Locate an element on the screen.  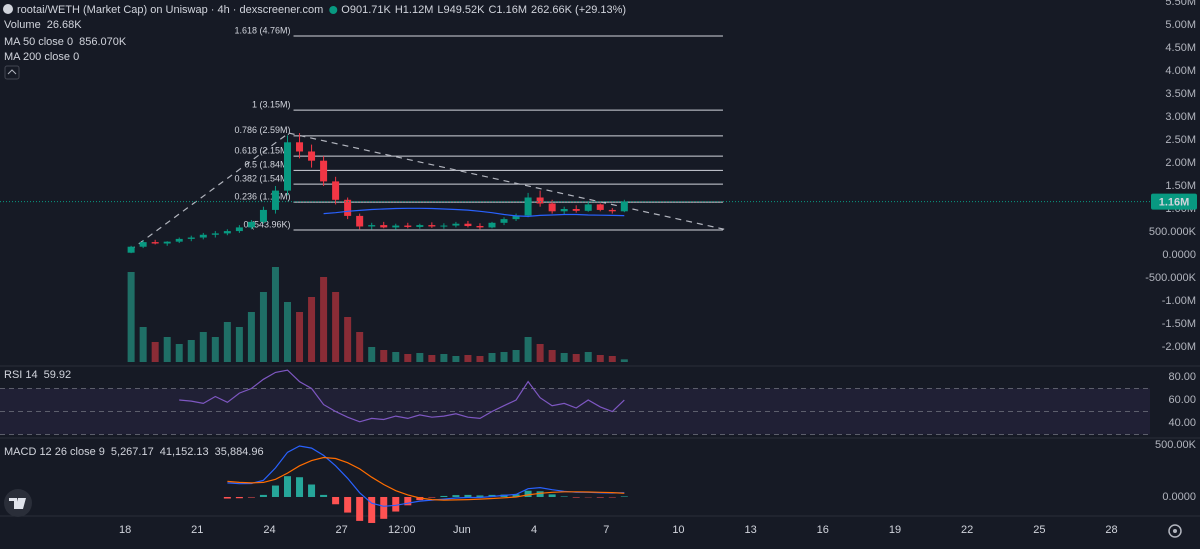
trend-line is located at coordinates (506, 181).